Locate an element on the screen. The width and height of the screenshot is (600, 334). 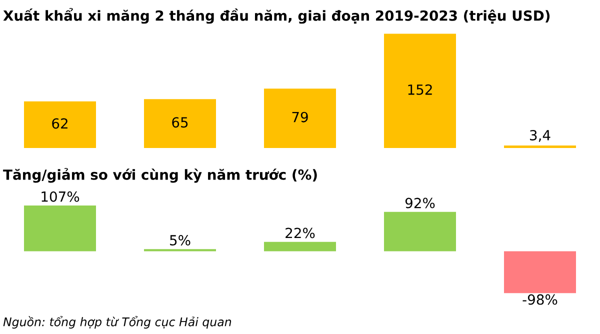
data-label: 79 is located at coordinates (300, 117).